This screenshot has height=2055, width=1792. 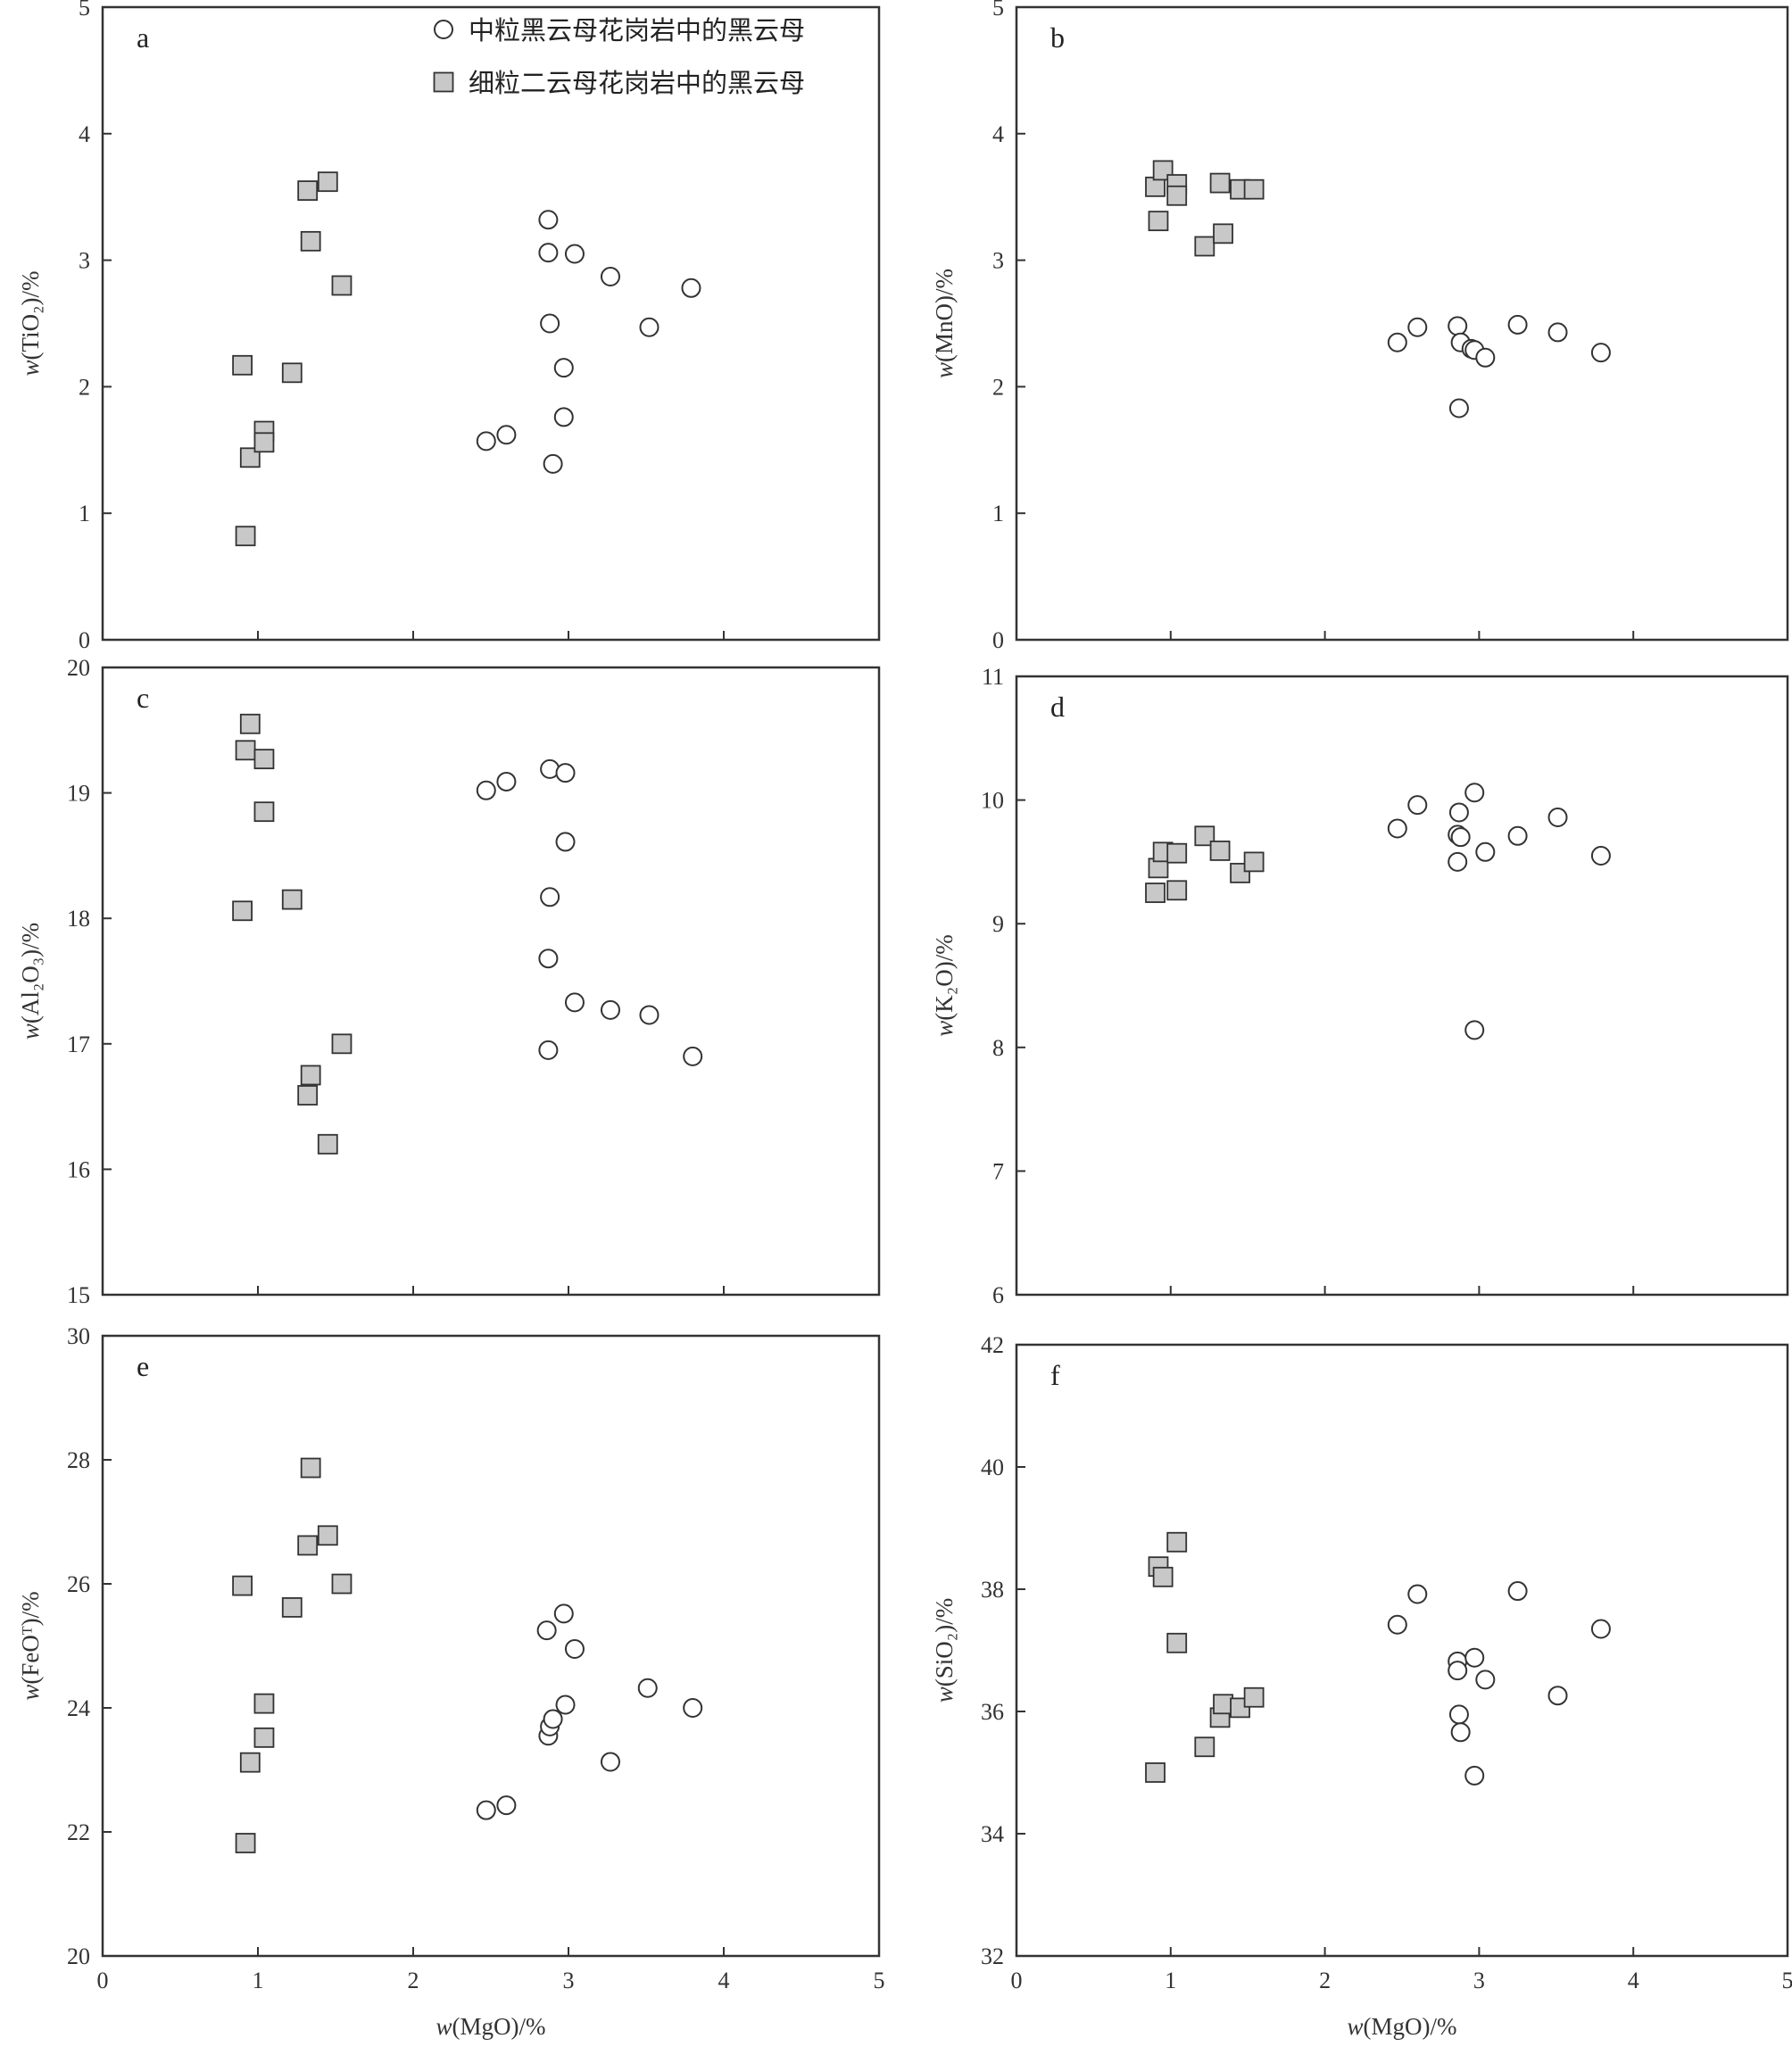 I want to click on y-tick-label: 22, so click(x=78, y=1832).